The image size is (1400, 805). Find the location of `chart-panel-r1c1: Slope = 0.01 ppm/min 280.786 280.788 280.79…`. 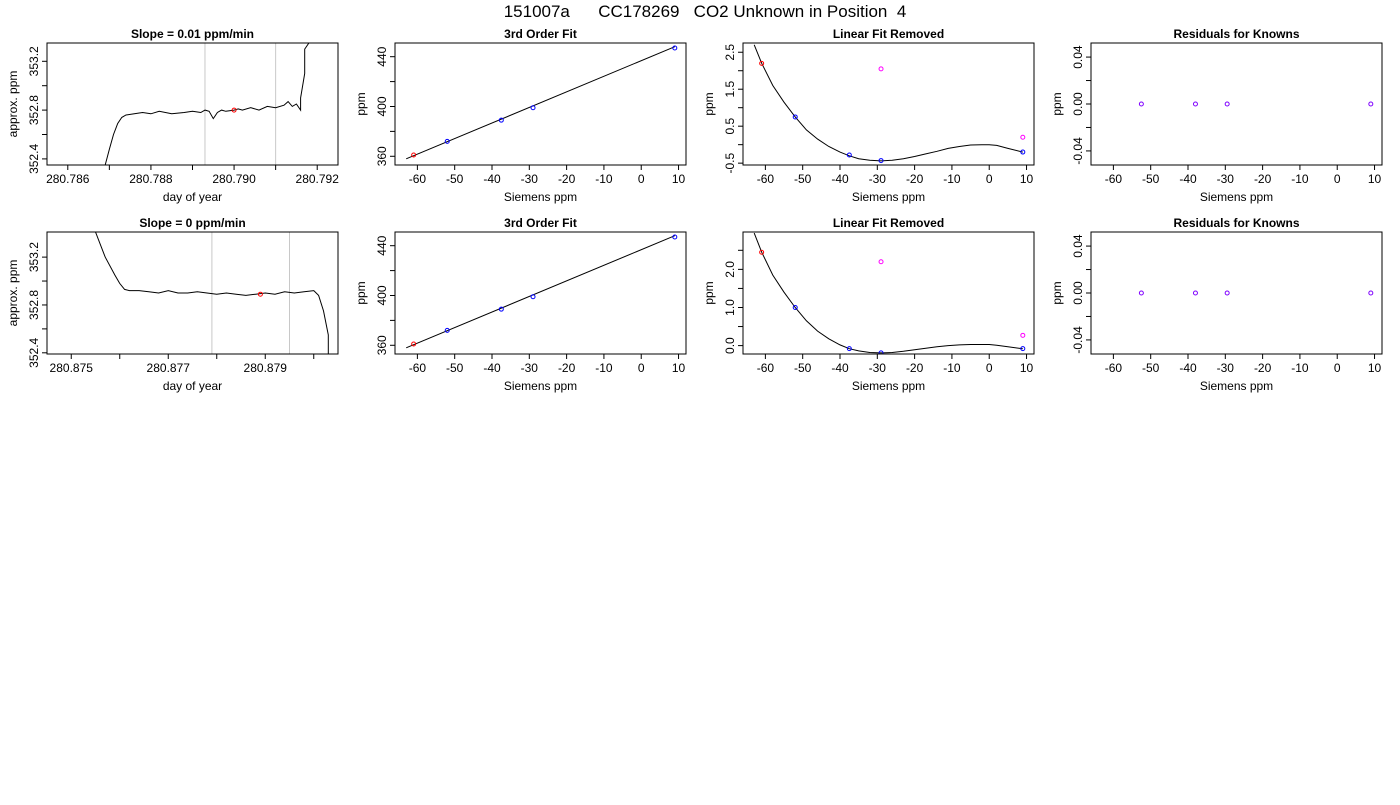

chart-panel-r1c1: Slope = 0.01 ppm/min 280.786 280.788 280.79… is located at coordinates (172, 115).